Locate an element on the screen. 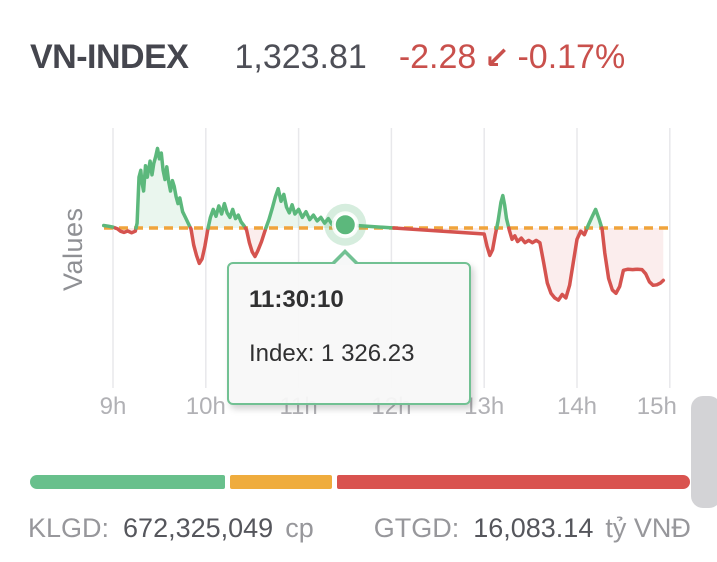  down-left-arrow-icon: ↙ is located at coordinates (497, 58).